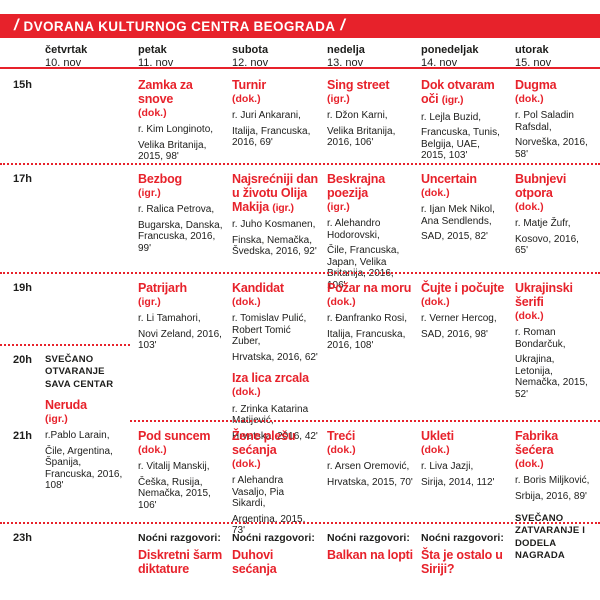  What do you see at coordinates (66, 405) in the screenshot?
I see `film-title: Neruda` at bounding box center [66, 405].